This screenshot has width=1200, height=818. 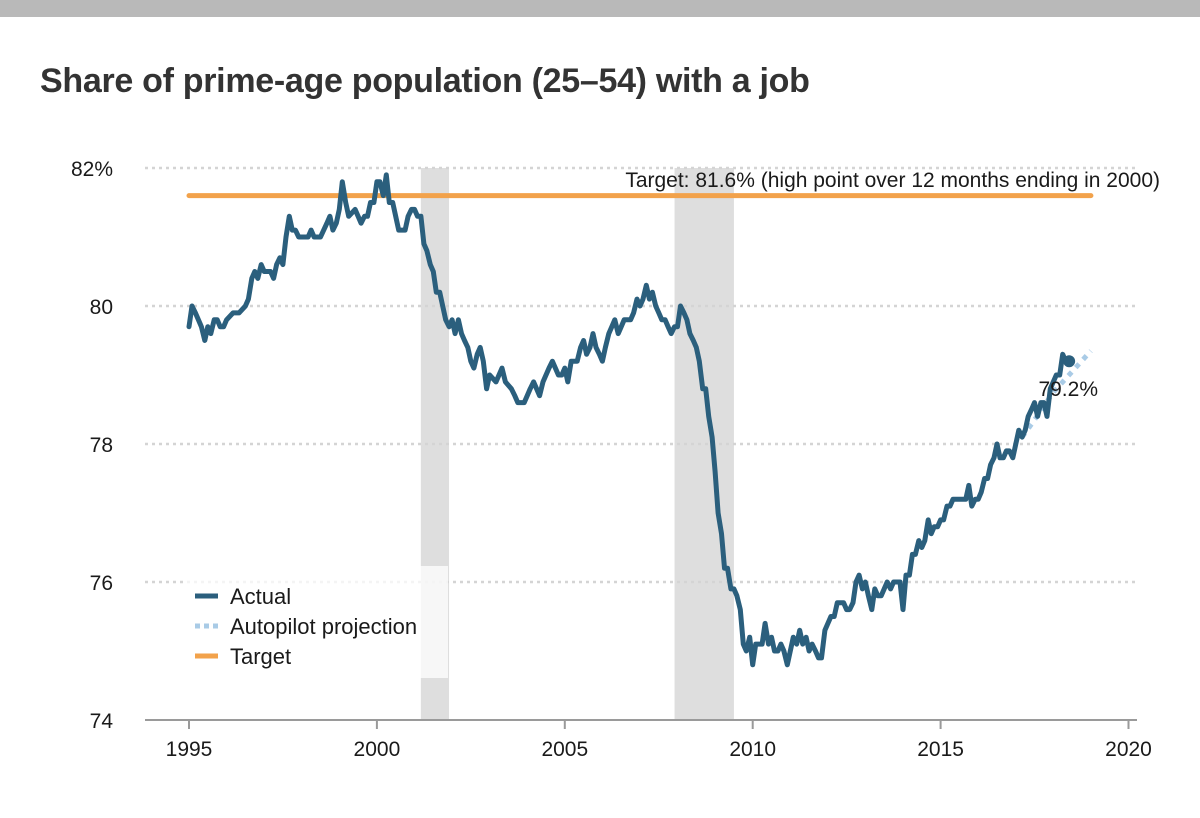 What do you see at coordinates (102, 721) in the screenshot?
I see `y-tick-label-74: 74` at bounding box center [102, 721].